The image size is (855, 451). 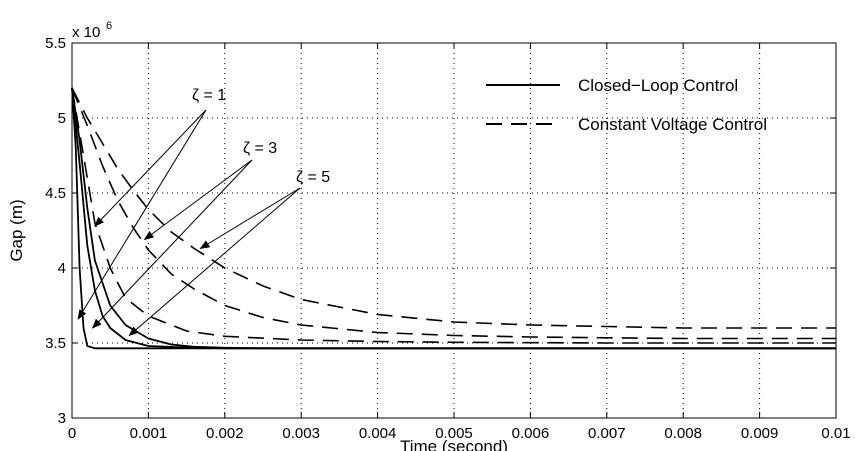 I want to click on x-tick-label: 0.01, so click(x=835, y=433).